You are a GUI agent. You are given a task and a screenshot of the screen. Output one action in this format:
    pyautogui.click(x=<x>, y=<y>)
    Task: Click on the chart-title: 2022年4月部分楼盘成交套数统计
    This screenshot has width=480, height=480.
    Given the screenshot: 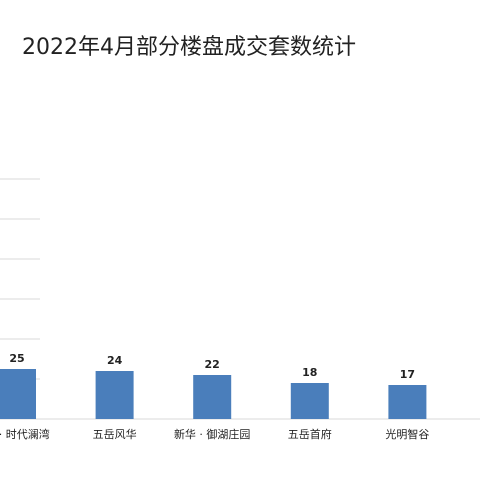 What is the action you would take?
    pyautogui.click(x=189, y=47)
    